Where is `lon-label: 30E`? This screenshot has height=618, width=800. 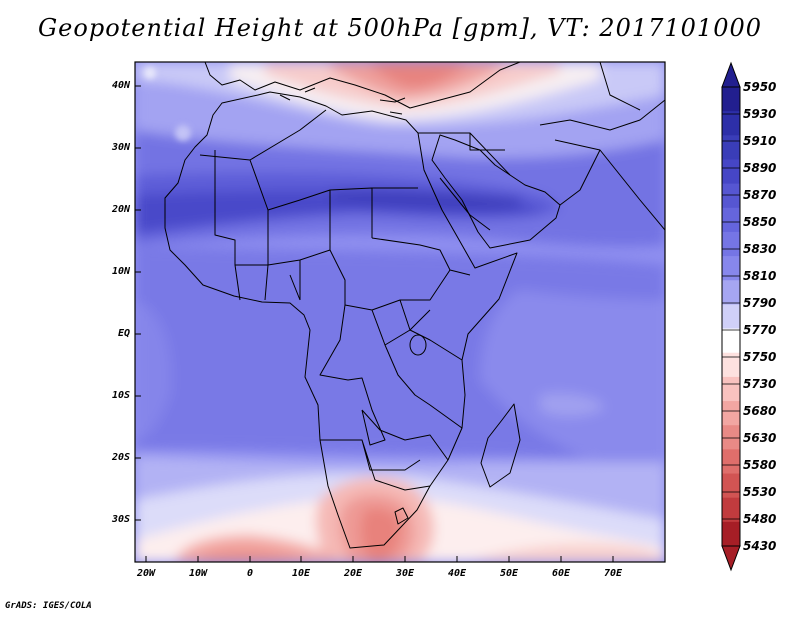 lon-label: 30E is located at coordinates (405, 573).